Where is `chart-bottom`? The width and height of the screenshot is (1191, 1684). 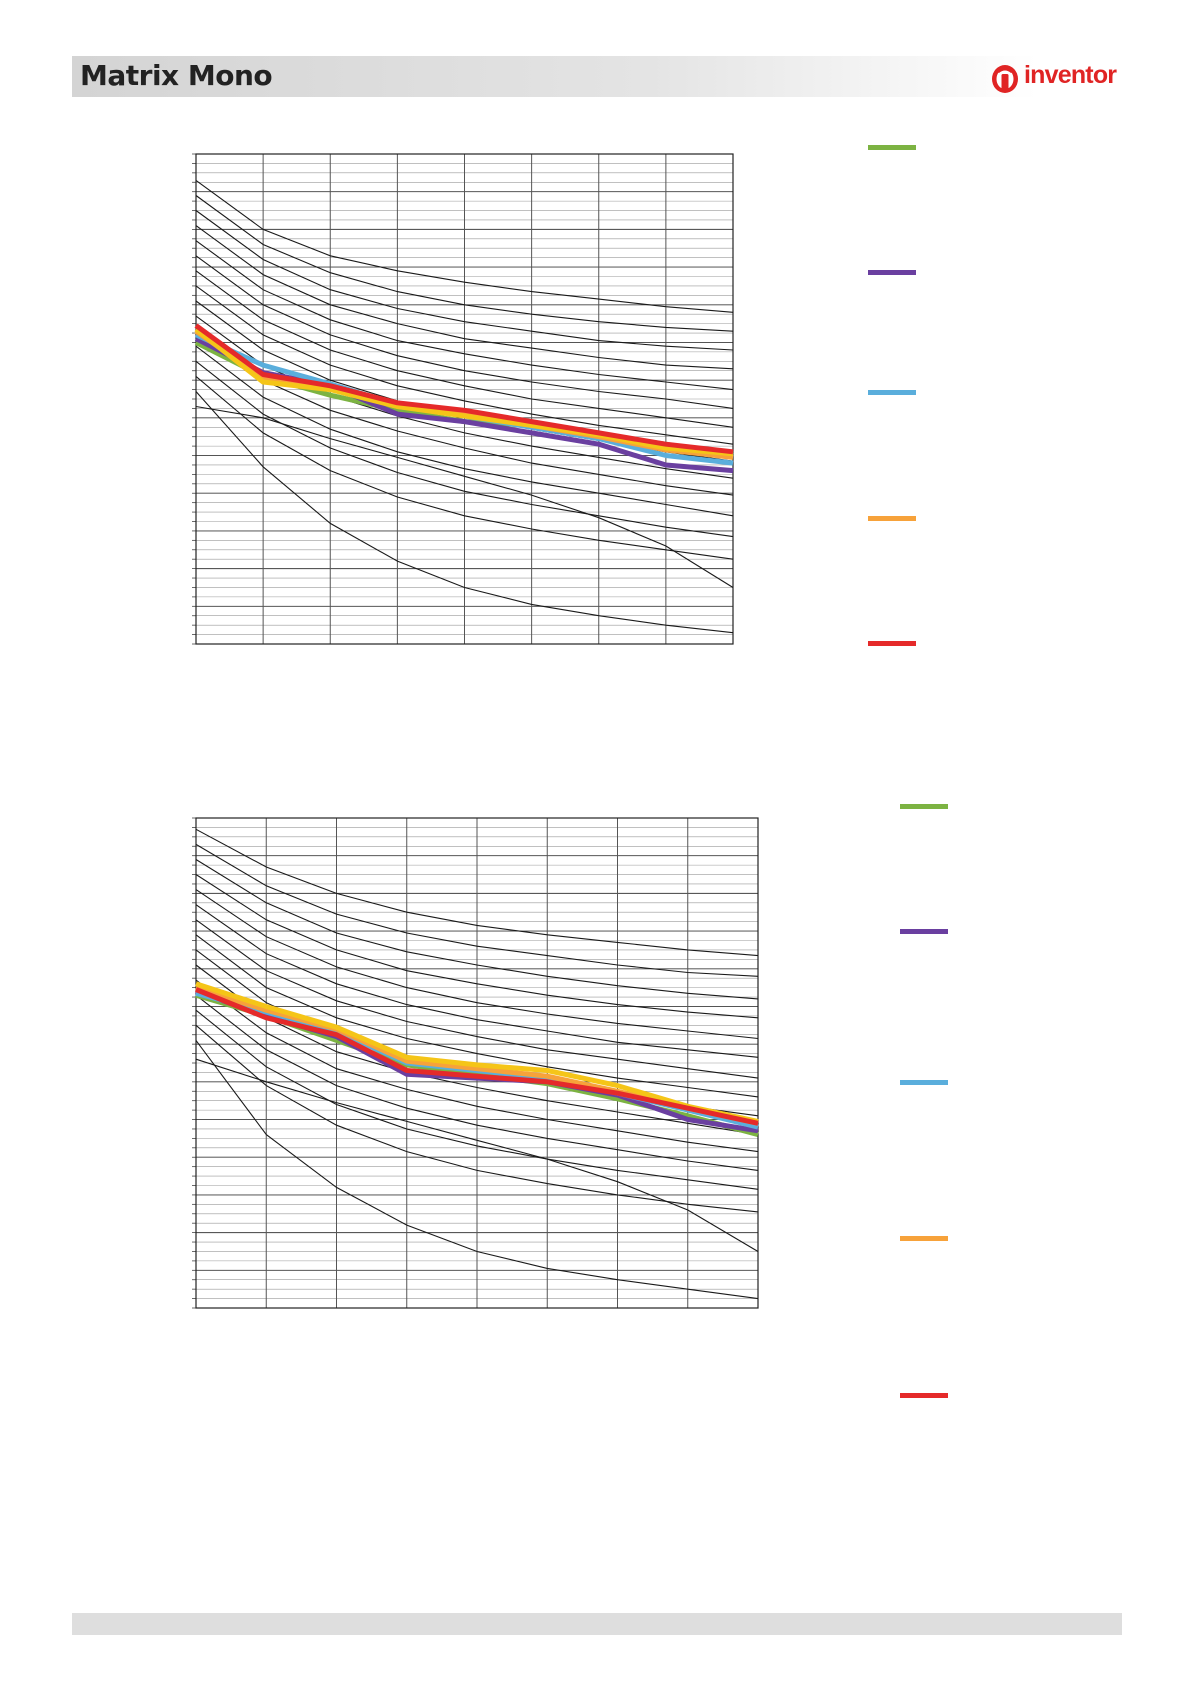 chart-bottom is located at coordinates (475, 1063).